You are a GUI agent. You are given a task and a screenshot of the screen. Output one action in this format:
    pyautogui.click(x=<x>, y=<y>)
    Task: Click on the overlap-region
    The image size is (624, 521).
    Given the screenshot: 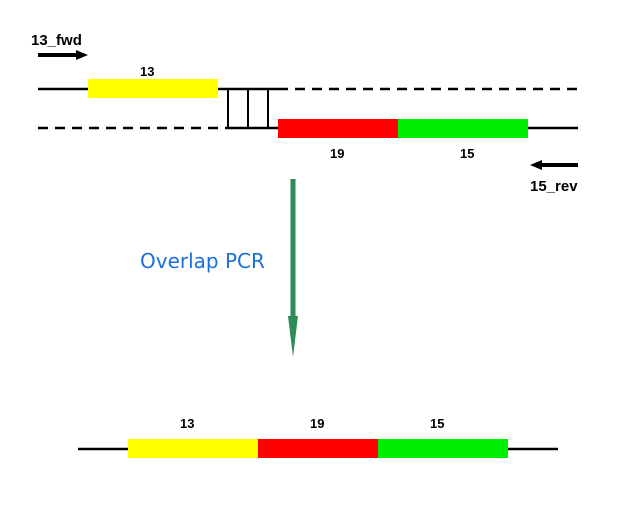 What is the action you would take?
    pyautogui.click(x=248, y=108)
    